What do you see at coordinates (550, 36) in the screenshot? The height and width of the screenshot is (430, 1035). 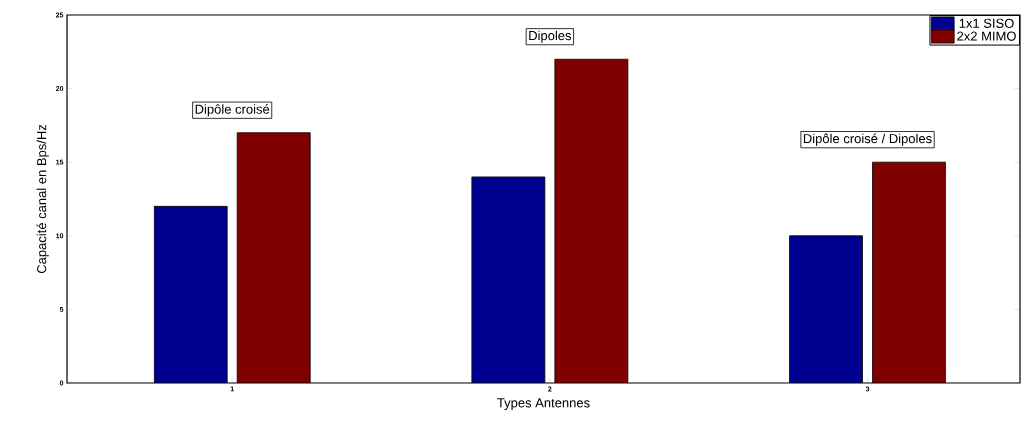 I see `annotation: Dipoles` at bounding box center [550, 36].